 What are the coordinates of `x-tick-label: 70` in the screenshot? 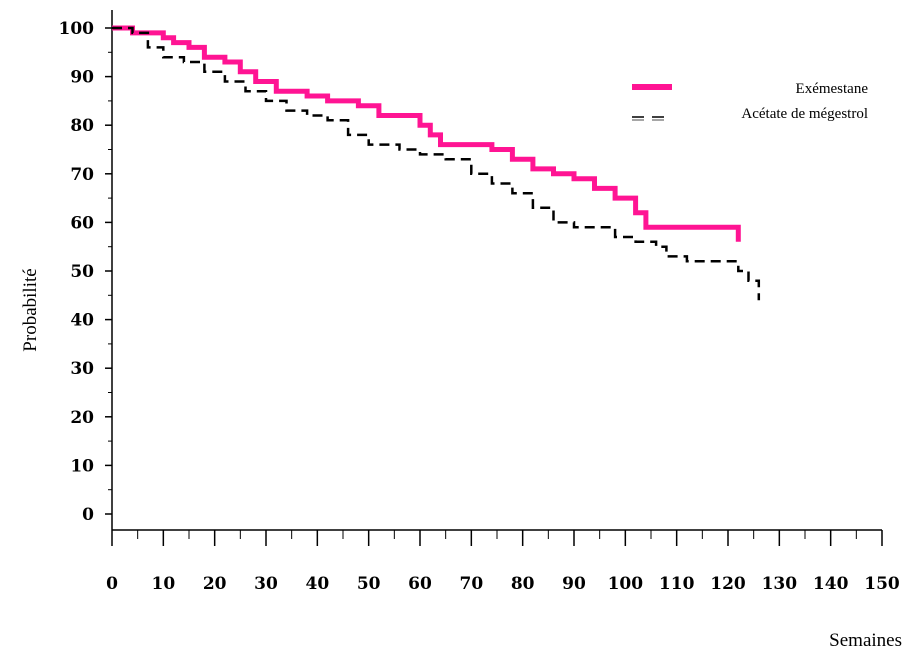 It's located at (471, 584).